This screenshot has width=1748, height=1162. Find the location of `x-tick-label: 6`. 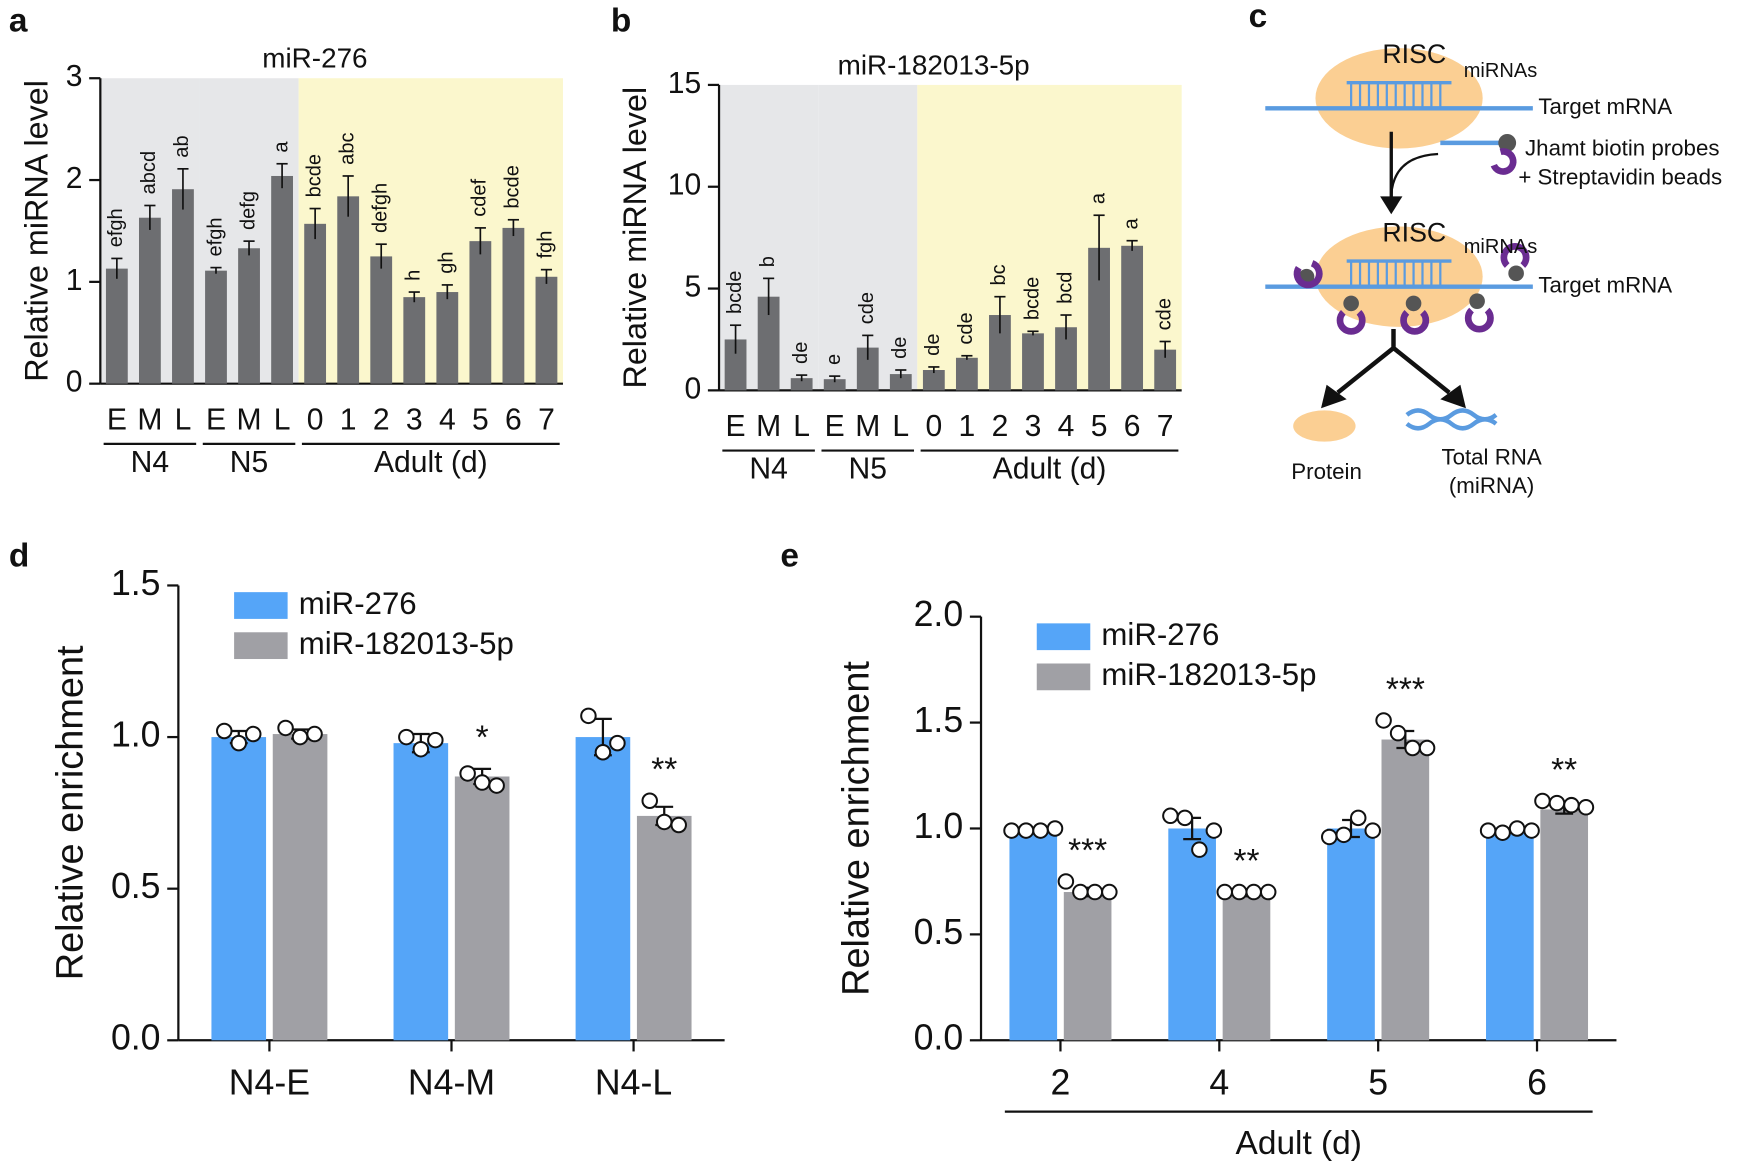

x-tick-label: 6 is located at coordinates (513, 420).